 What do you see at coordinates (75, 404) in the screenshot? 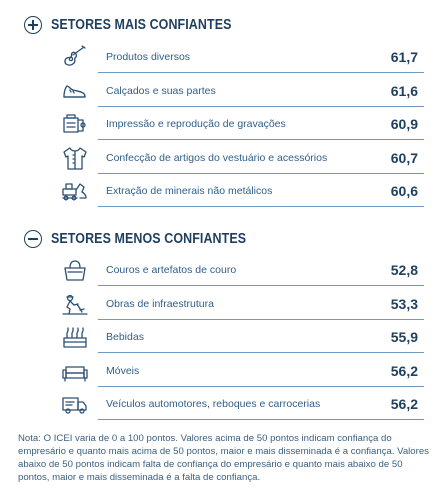
I see `truck-icon` at bounding box center [75, 404].